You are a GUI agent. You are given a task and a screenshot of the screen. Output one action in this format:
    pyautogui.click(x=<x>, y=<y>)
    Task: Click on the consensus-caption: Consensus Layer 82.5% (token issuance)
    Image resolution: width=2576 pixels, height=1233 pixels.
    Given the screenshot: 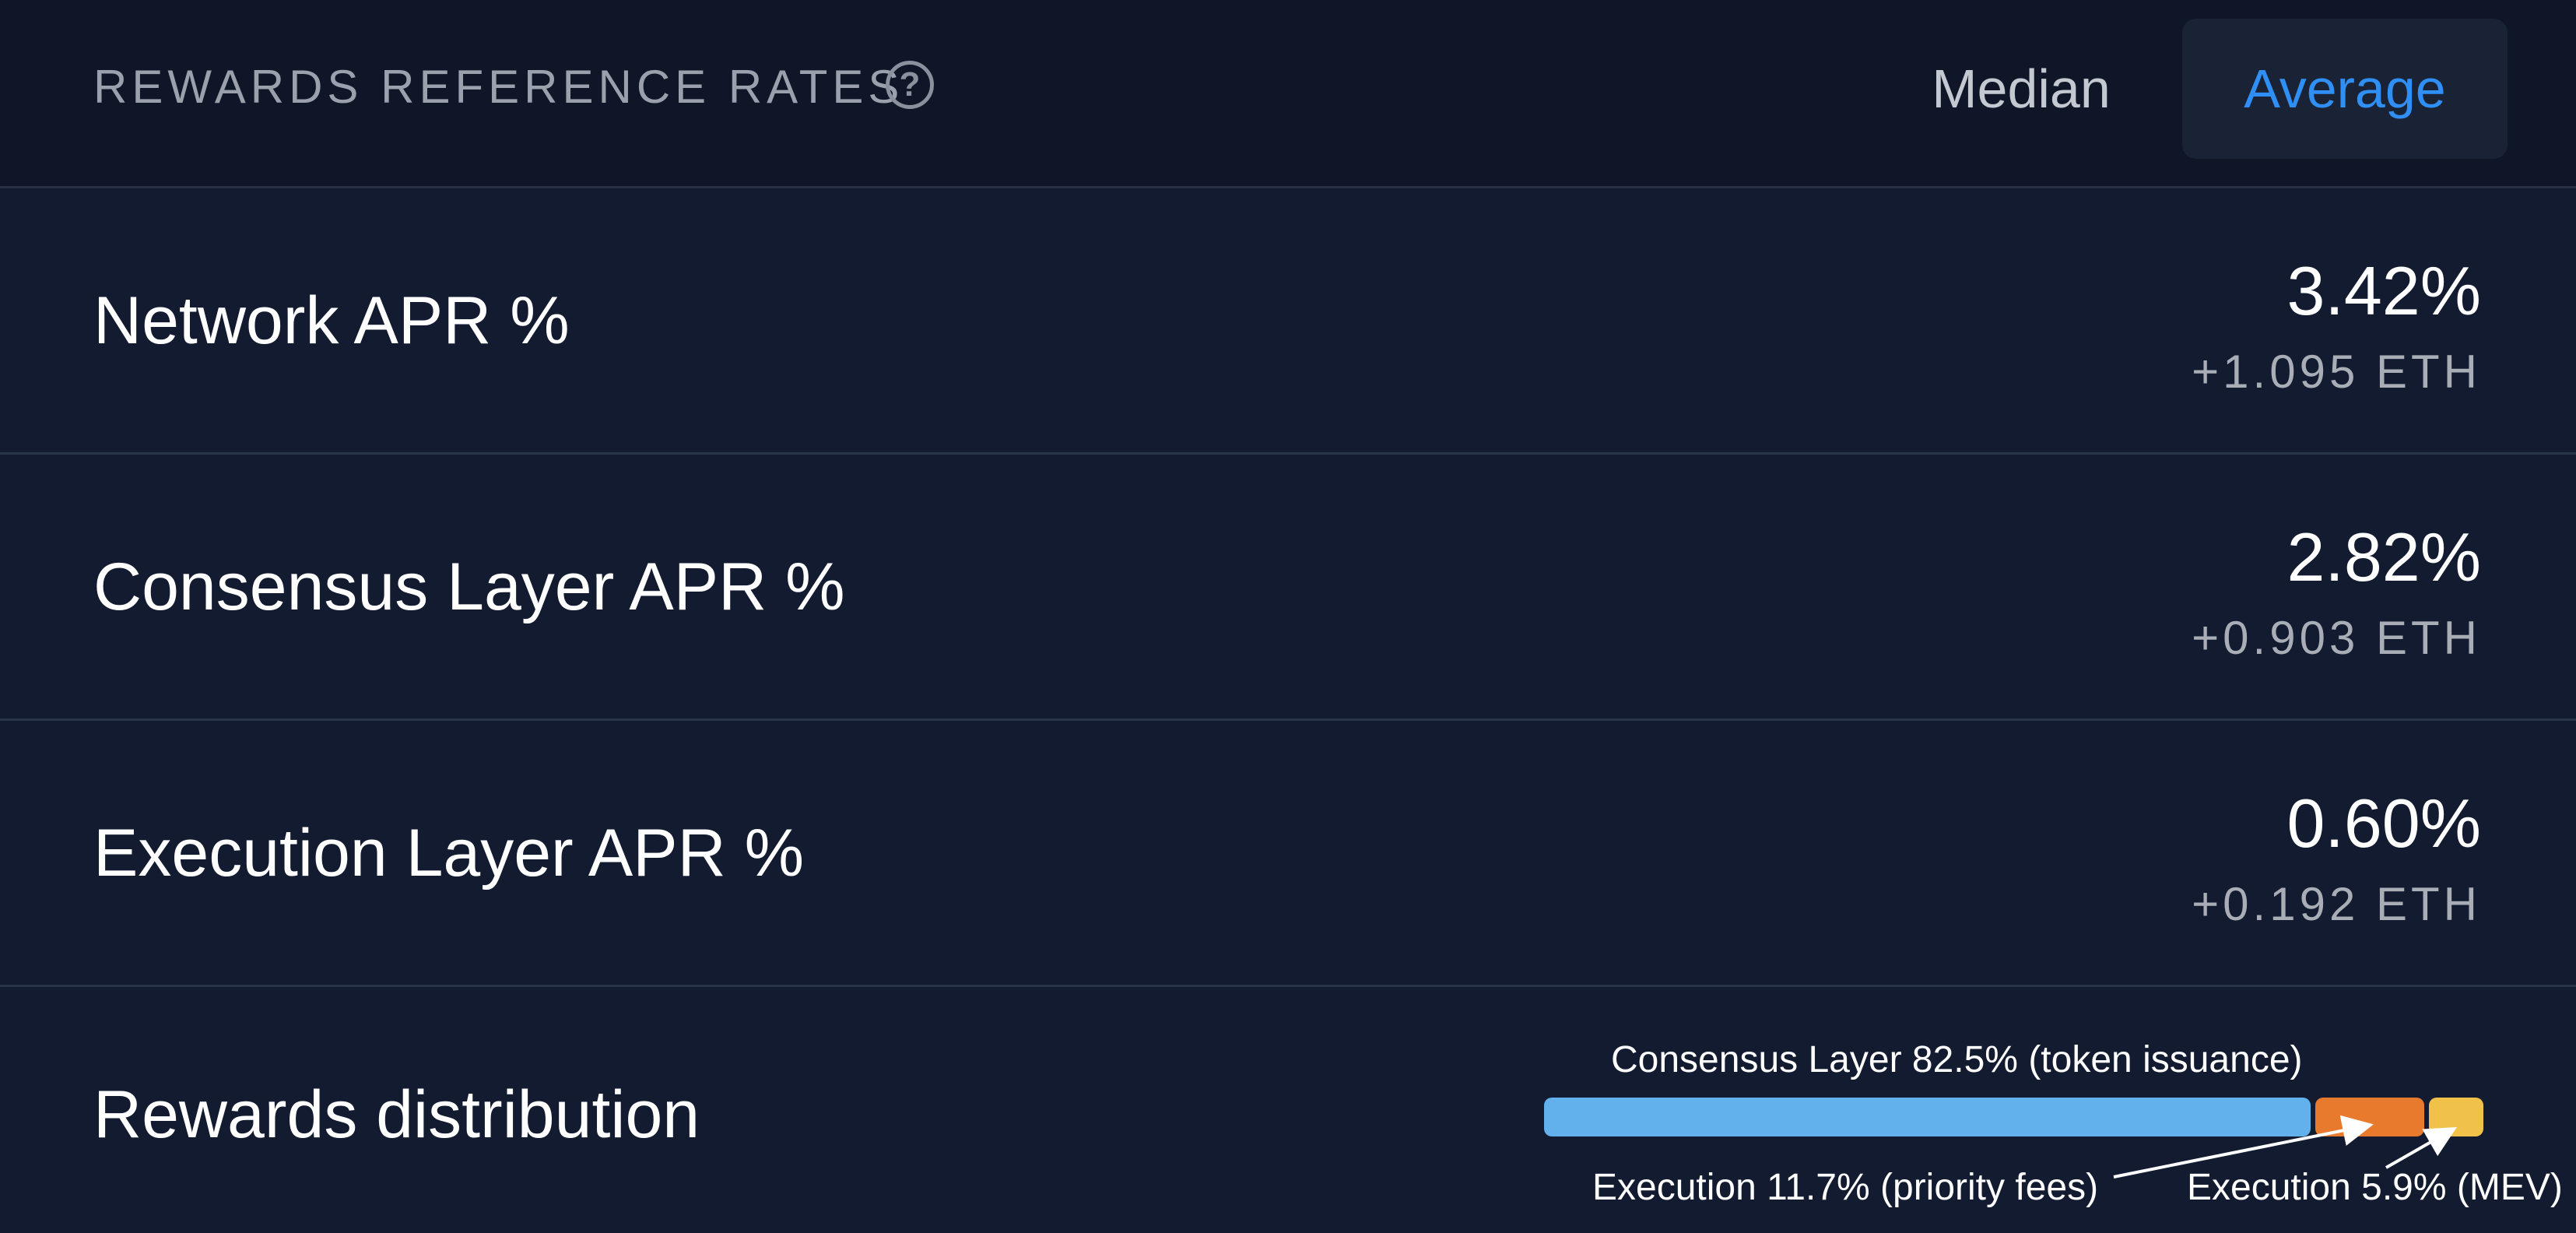 What is the action you would take?
    pyautogui.click(x=1957, y=1059)
    